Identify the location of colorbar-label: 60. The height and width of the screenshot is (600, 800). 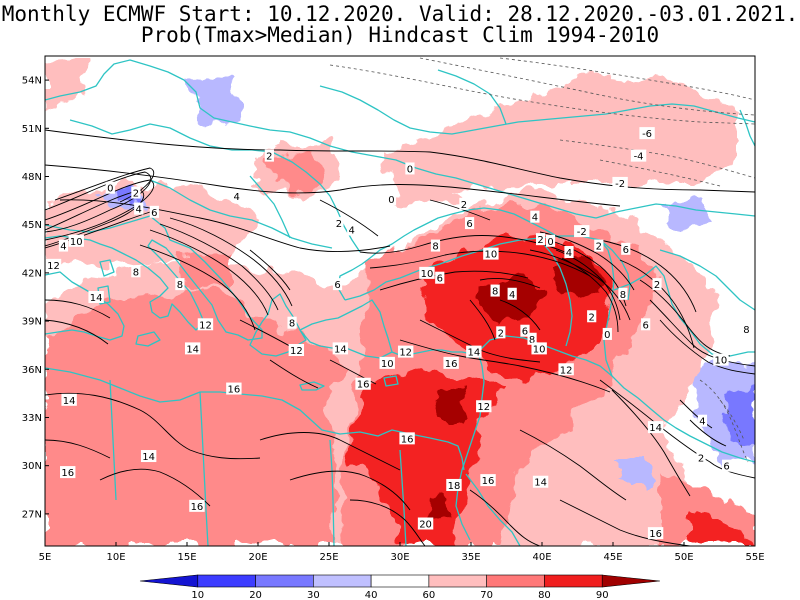
(429, 595).